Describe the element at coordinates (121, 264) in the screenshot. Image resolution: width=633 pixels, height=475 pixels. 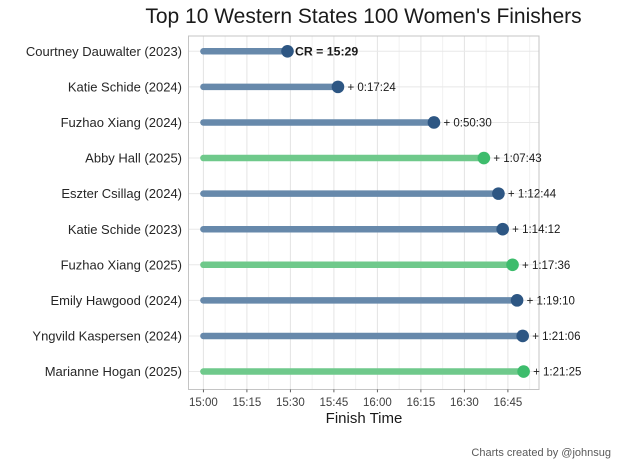
I see `category-label: Fuzhao Xiang (2025)` at that location.